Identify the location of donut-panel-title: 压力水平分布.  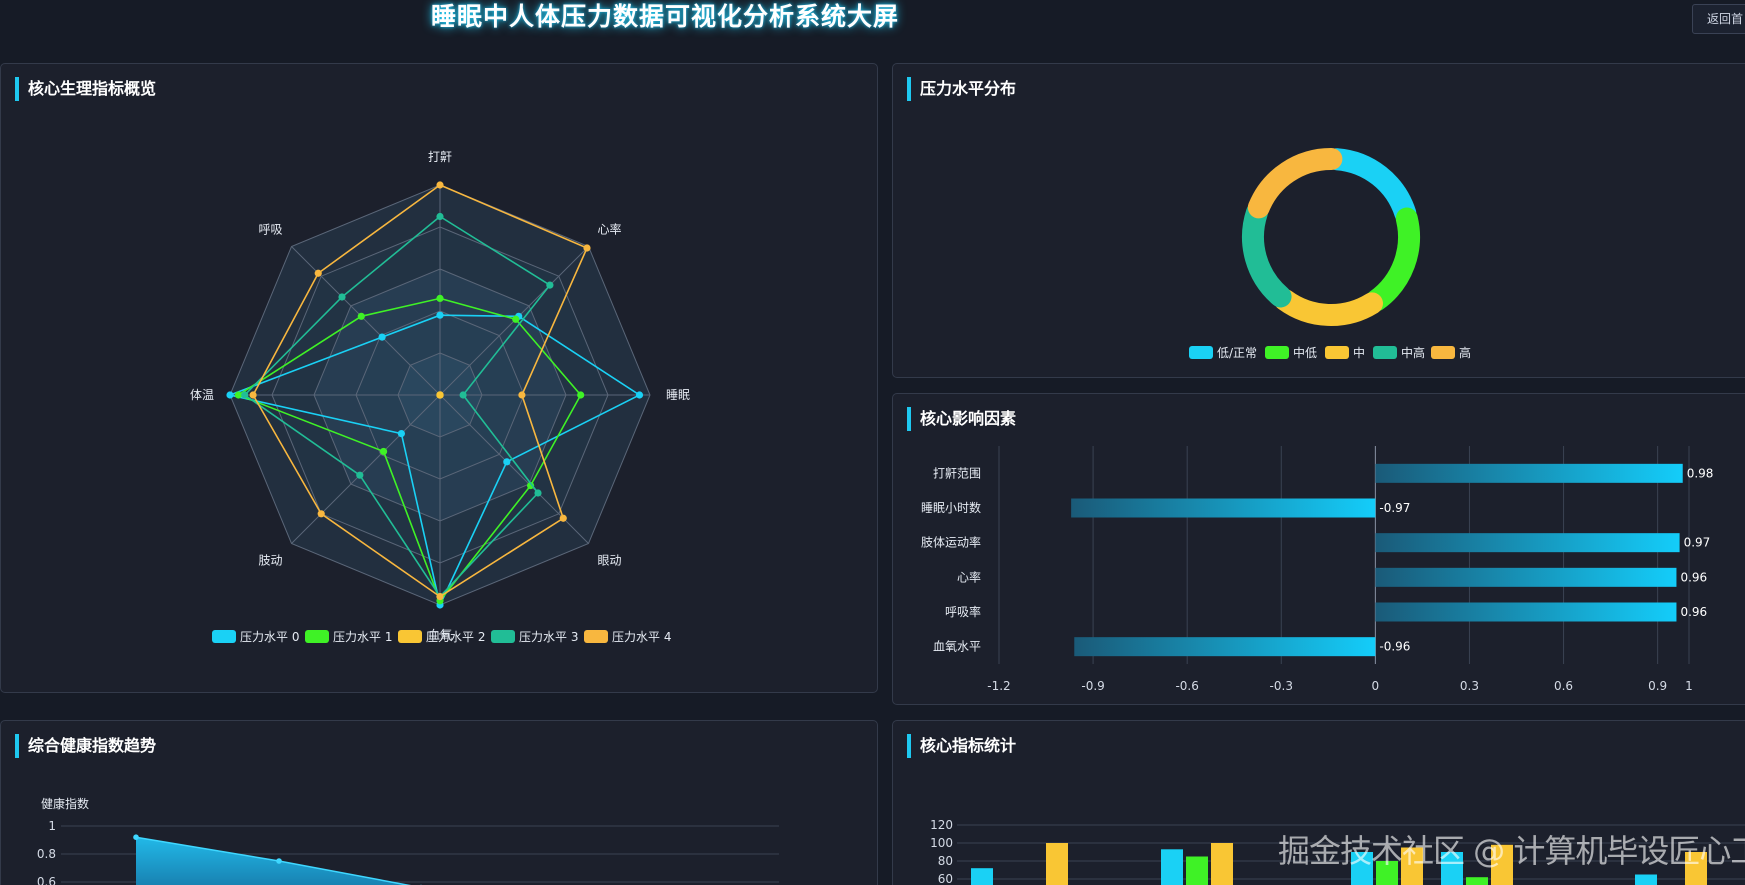
(961, 89).